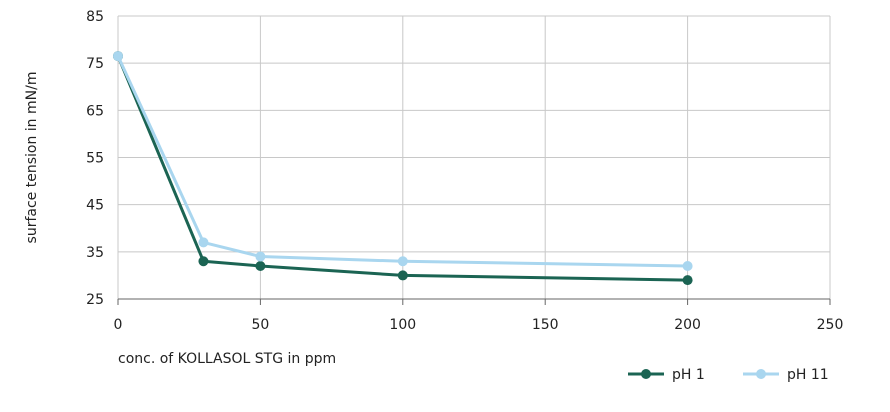 This screenshot has width=890, height=412. Describe the element at coordinates (227, 359) in the screenshot. I see `x-axis-title: conc. of KOLLASOL STG in ppm` at that location.